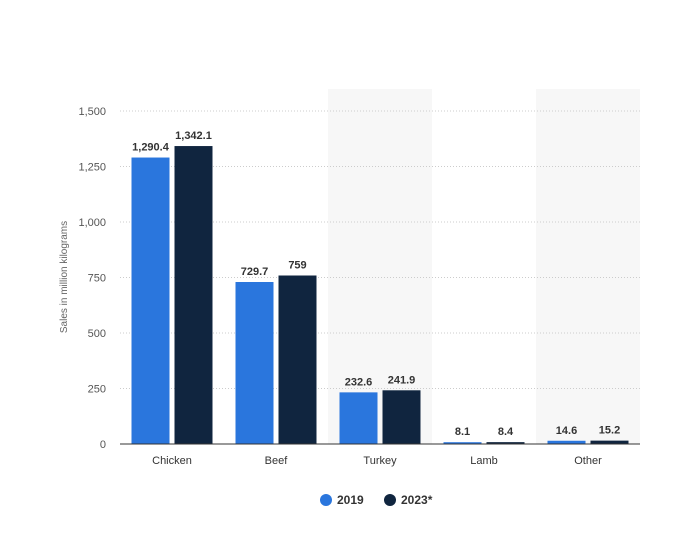 This screenshot has height=533, width=685. What do you see at coordinates (172, 461) in the screenshot?
I see `x-category-label: Chicken` at bounding box center [172, 461].